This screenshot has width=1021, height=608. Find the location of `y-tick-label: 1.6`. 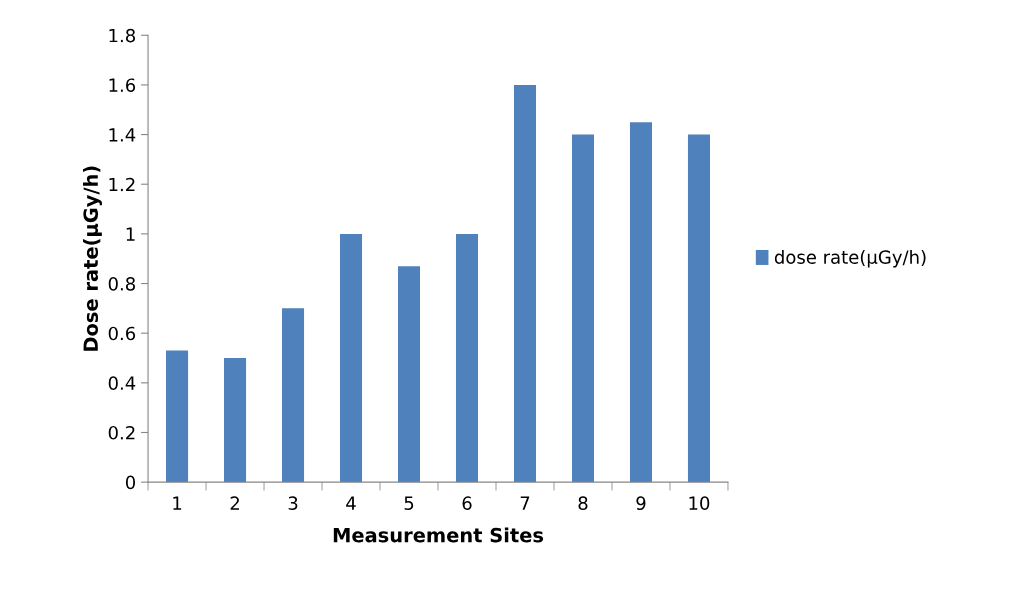

y-tick-label: 1.6 is located at coordinates (122, 85).